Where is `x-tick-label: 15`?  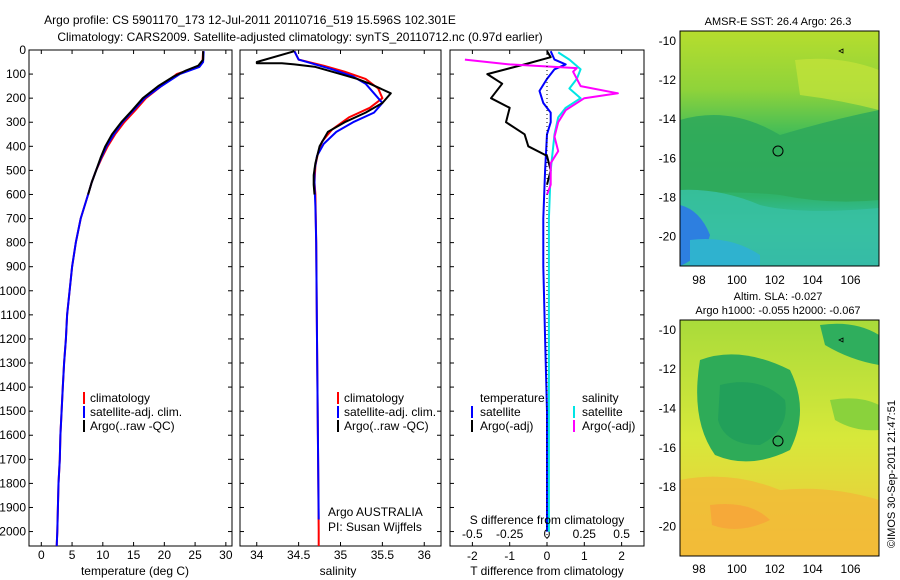
x-tick-label: 15 is located at coordinates (134, 555).